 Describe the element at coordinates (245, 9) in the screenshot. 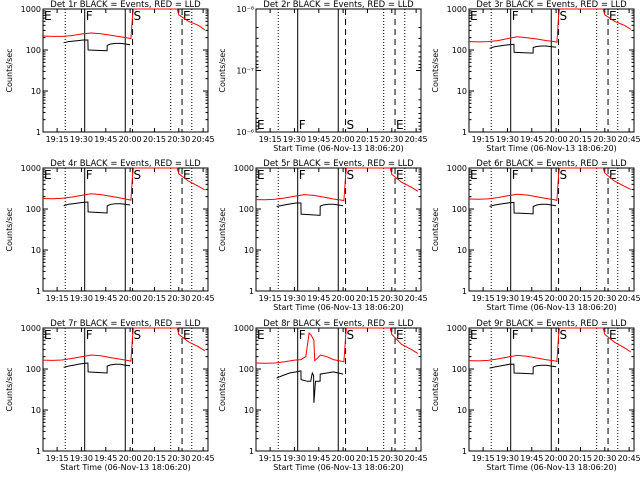

I see `y-tick-label: 10⁻⁸` at that location.